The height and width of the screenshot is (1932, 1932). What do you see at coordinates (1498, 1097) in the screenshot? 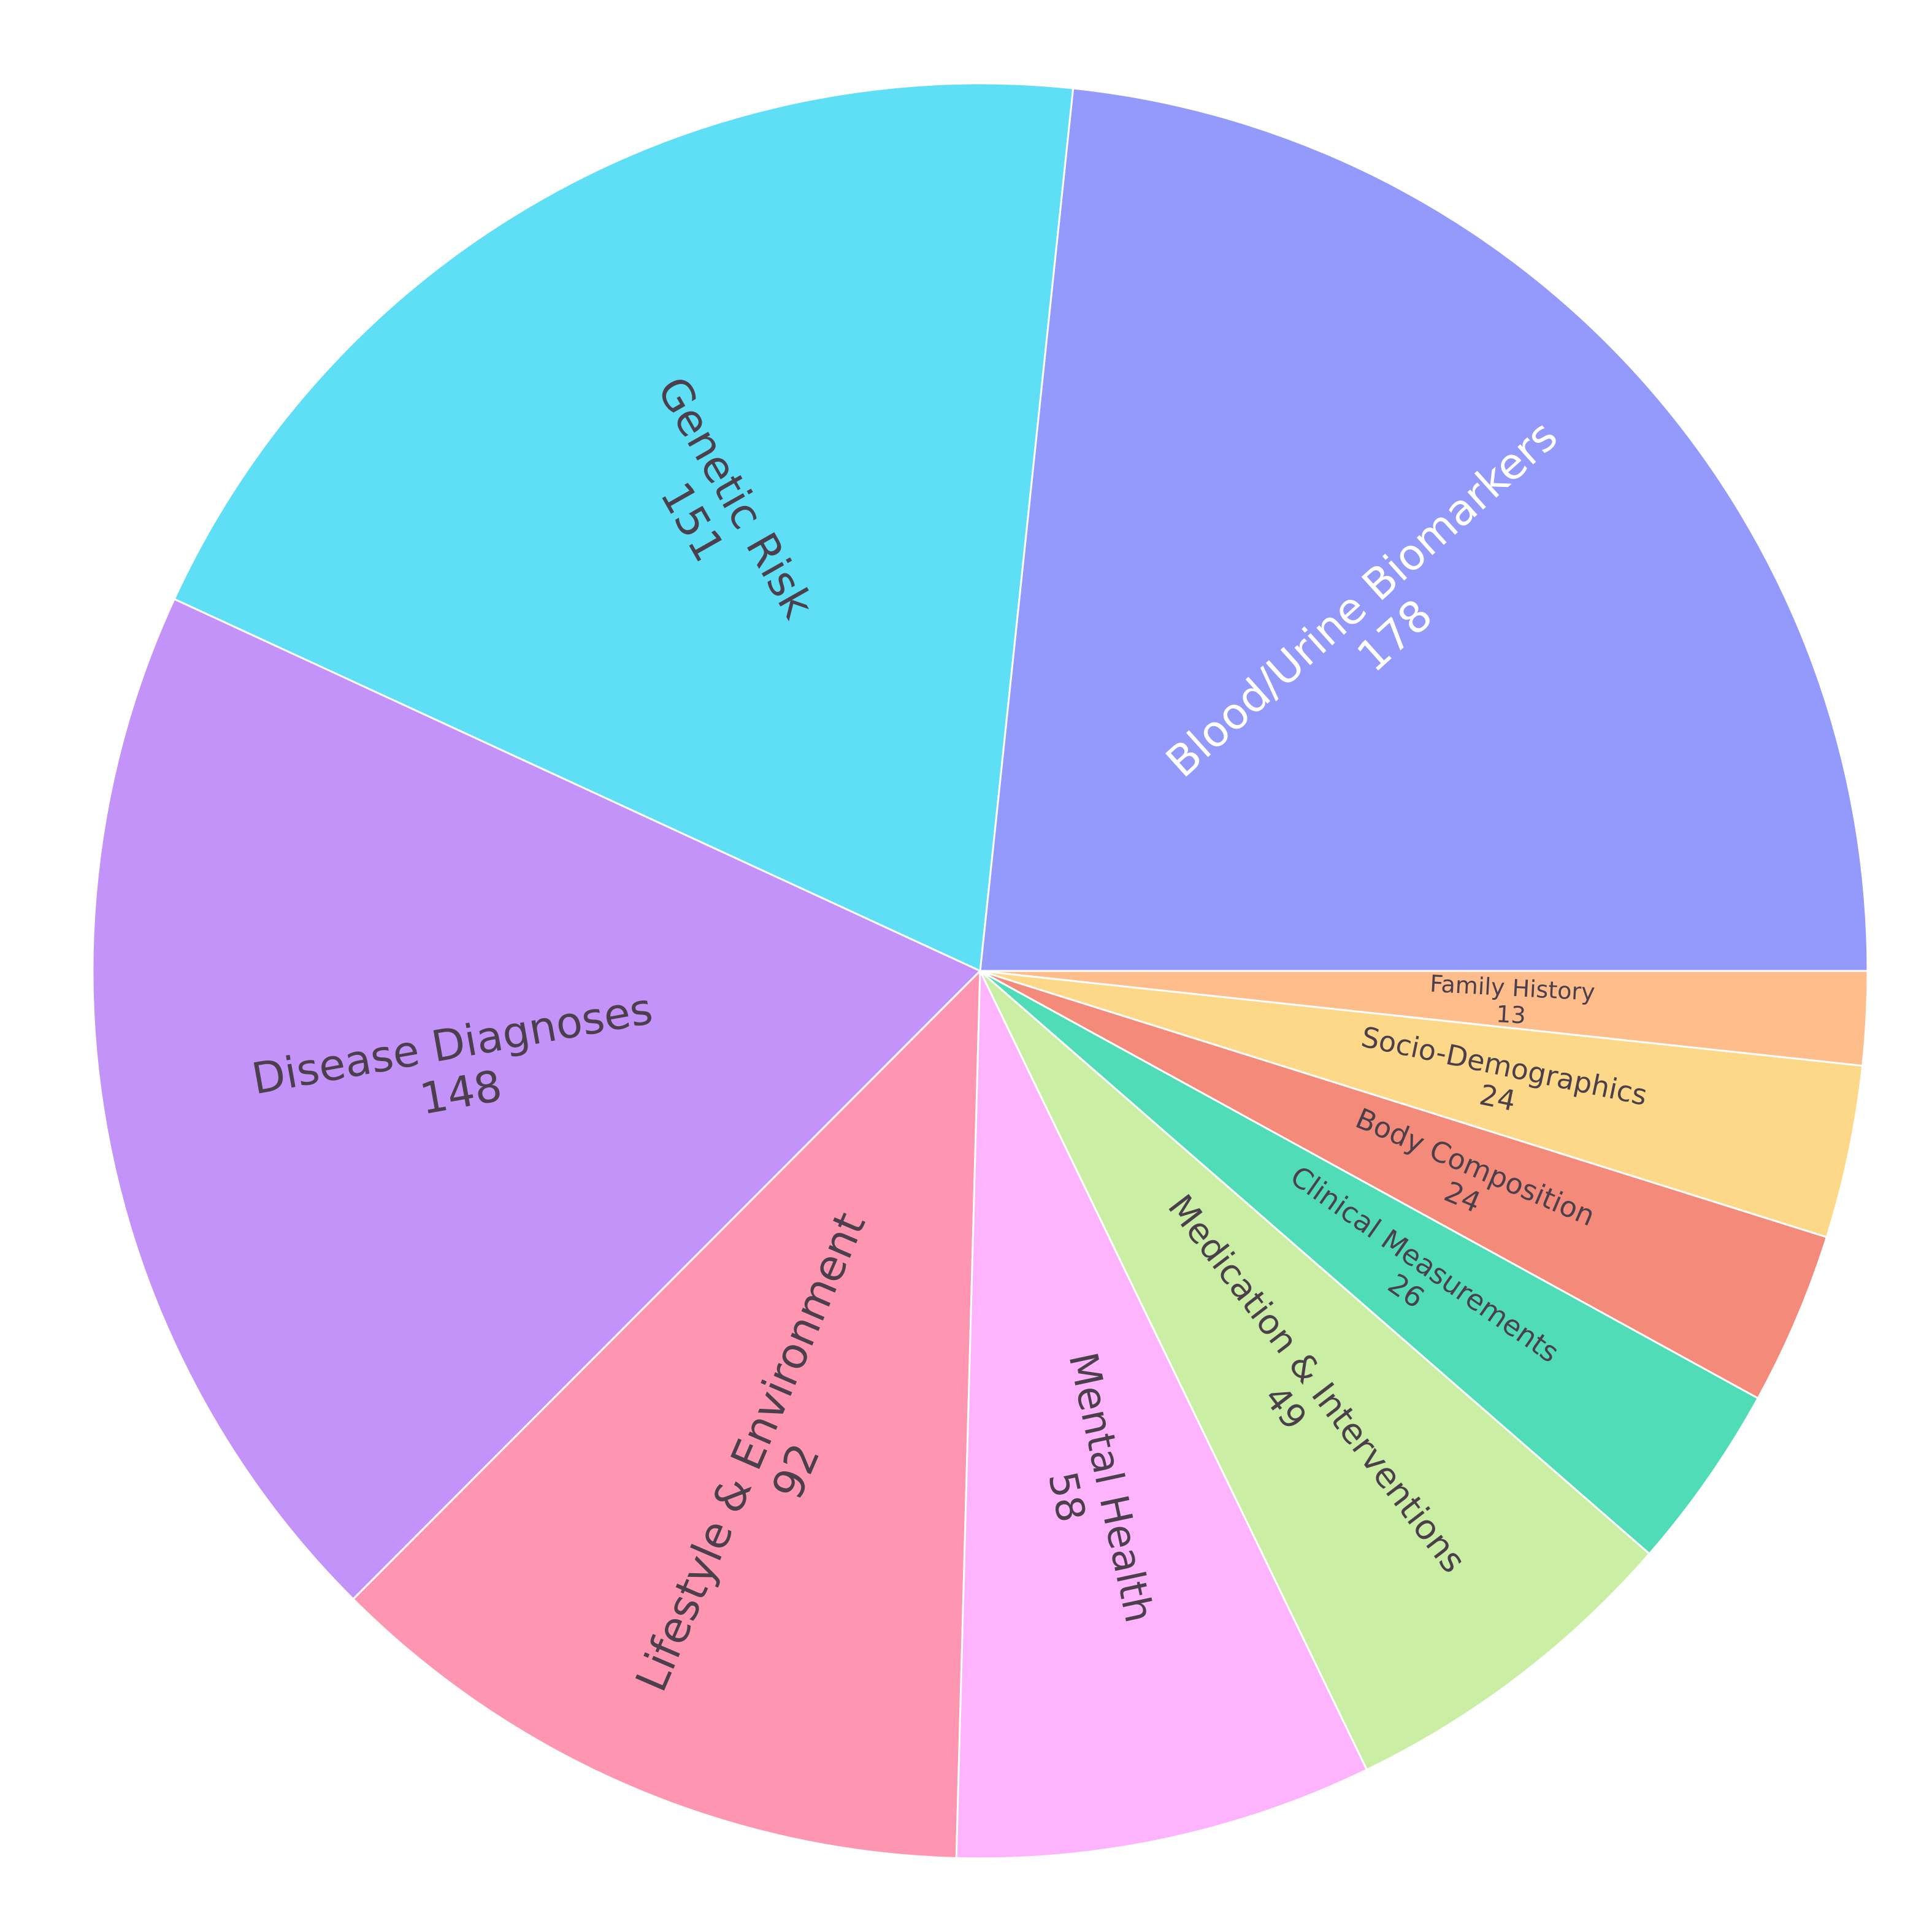
I see `pie-label-value: 24` at bounding box center [1498, 1097].